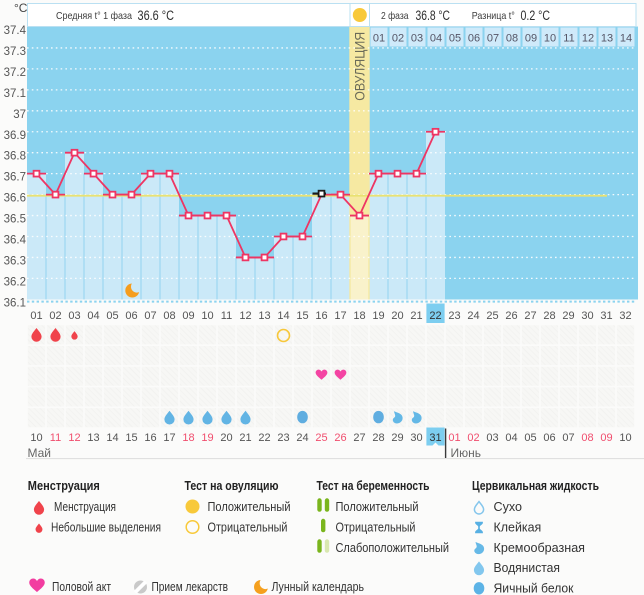 This screenshot has width=644, height=595. I want to click on svg-text: Половой акт, so click(81, 587).